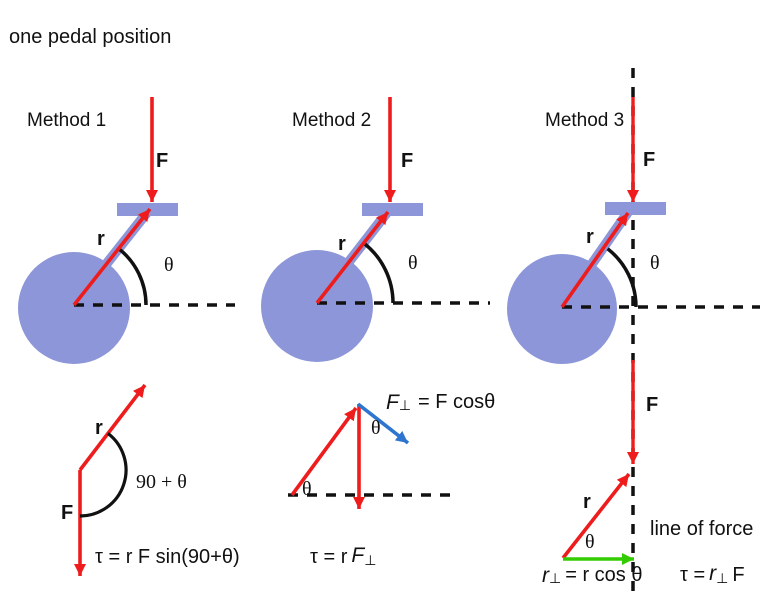 This screenshot has width=764, height=599. Describe the element at coordinates (555, 578) in the screenshot. I see `m3-rperp-subscript: ⊥` at that location.